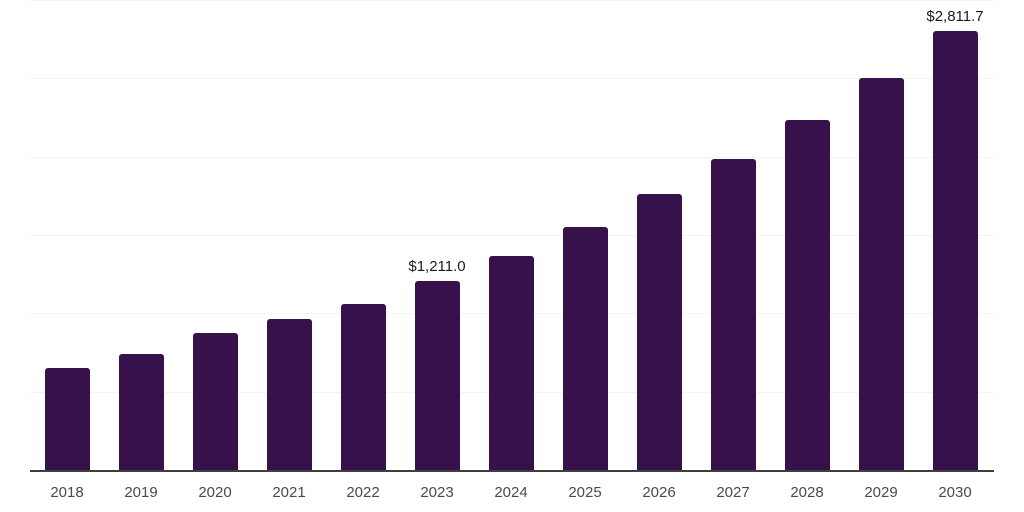  Describe the element at coordinates (881, 492) in the screenshot. I see `x-tick-2029: 2029` at that location.